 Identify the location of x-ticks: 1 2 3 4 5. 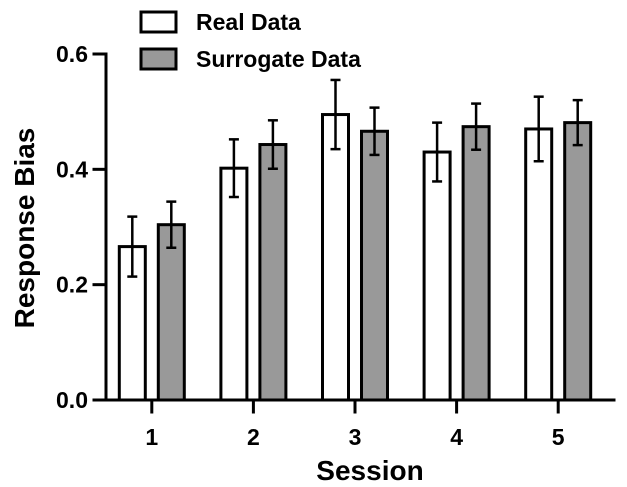
(355, 424).